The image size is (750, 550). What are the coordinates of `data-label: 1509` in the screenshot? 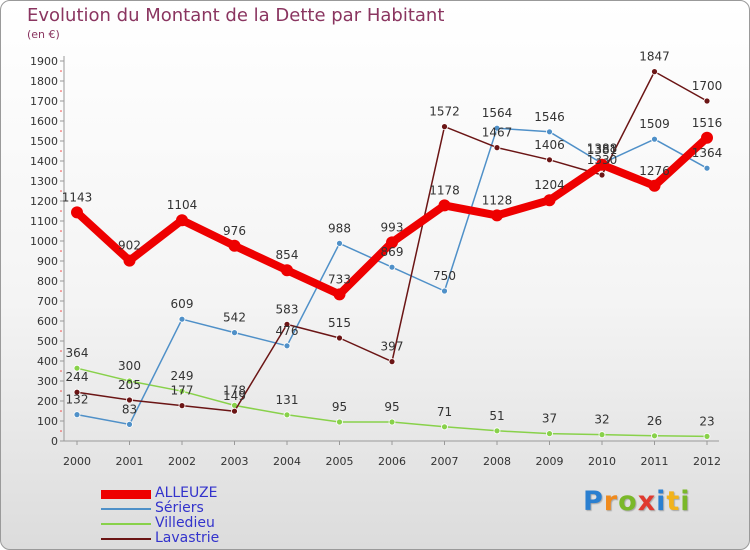 It's located at (654, 124).